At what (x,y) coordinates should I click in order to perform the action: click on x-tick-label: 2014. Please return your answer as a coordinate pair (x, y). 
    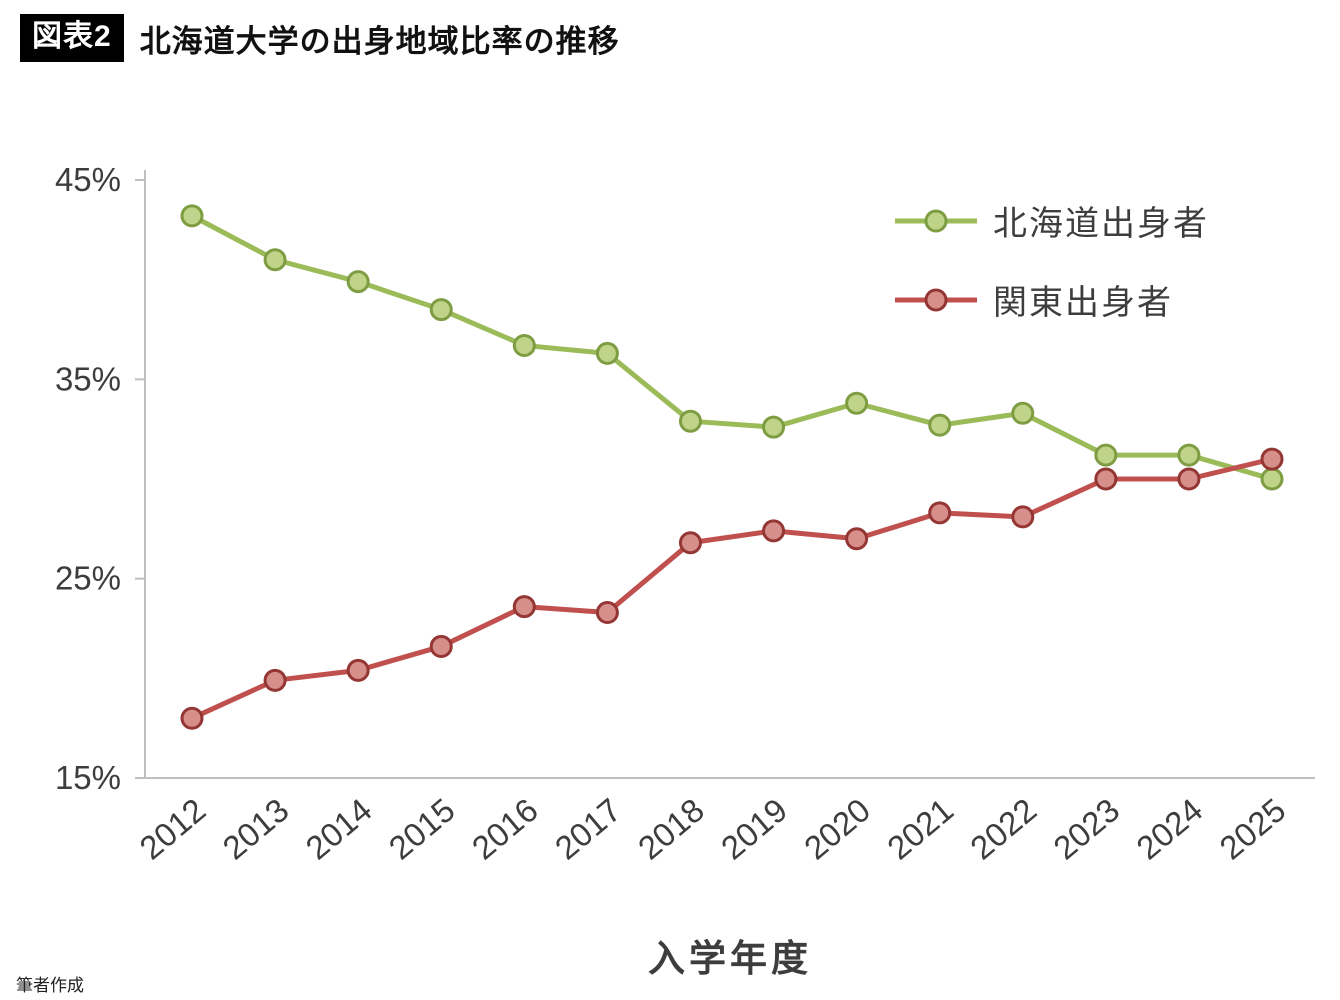
    Looking at the image, I should click on (339, 829).